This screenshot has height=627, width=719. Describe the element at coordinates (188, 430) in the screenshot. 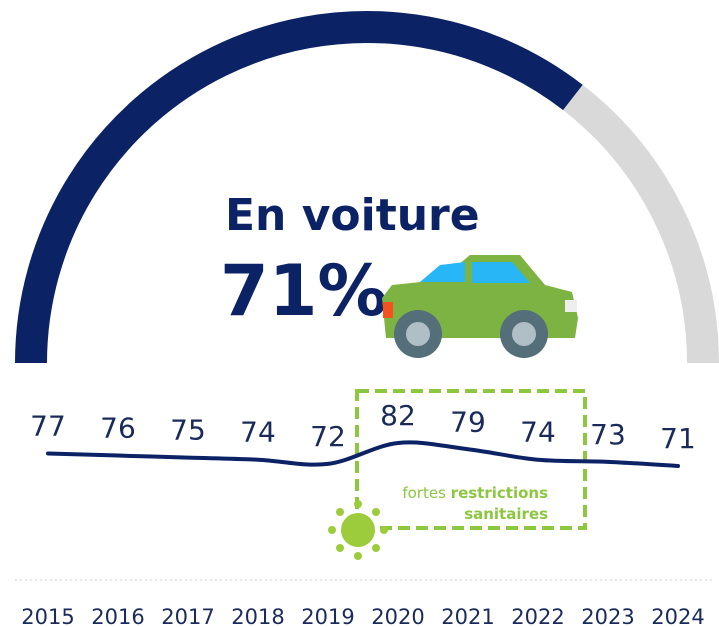

I see `value-label: 75` at that location.